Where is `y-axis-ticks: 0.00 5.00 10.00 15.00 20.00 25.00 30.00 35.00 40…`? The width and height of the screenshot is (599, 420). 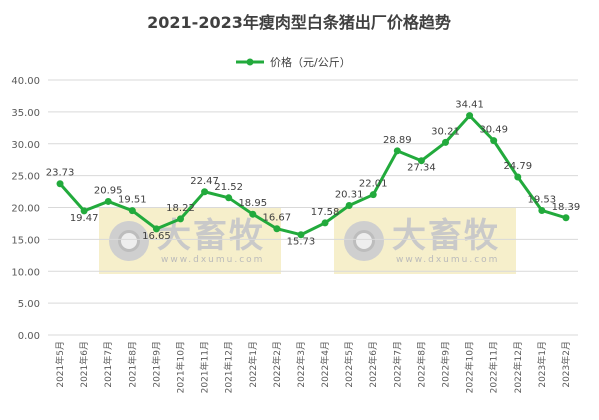
y-axis-ticks: 0.00 5.00 10.00 15.00 20.00 25.00 30.00 35.00 40… is located at coordinates (25, 209).